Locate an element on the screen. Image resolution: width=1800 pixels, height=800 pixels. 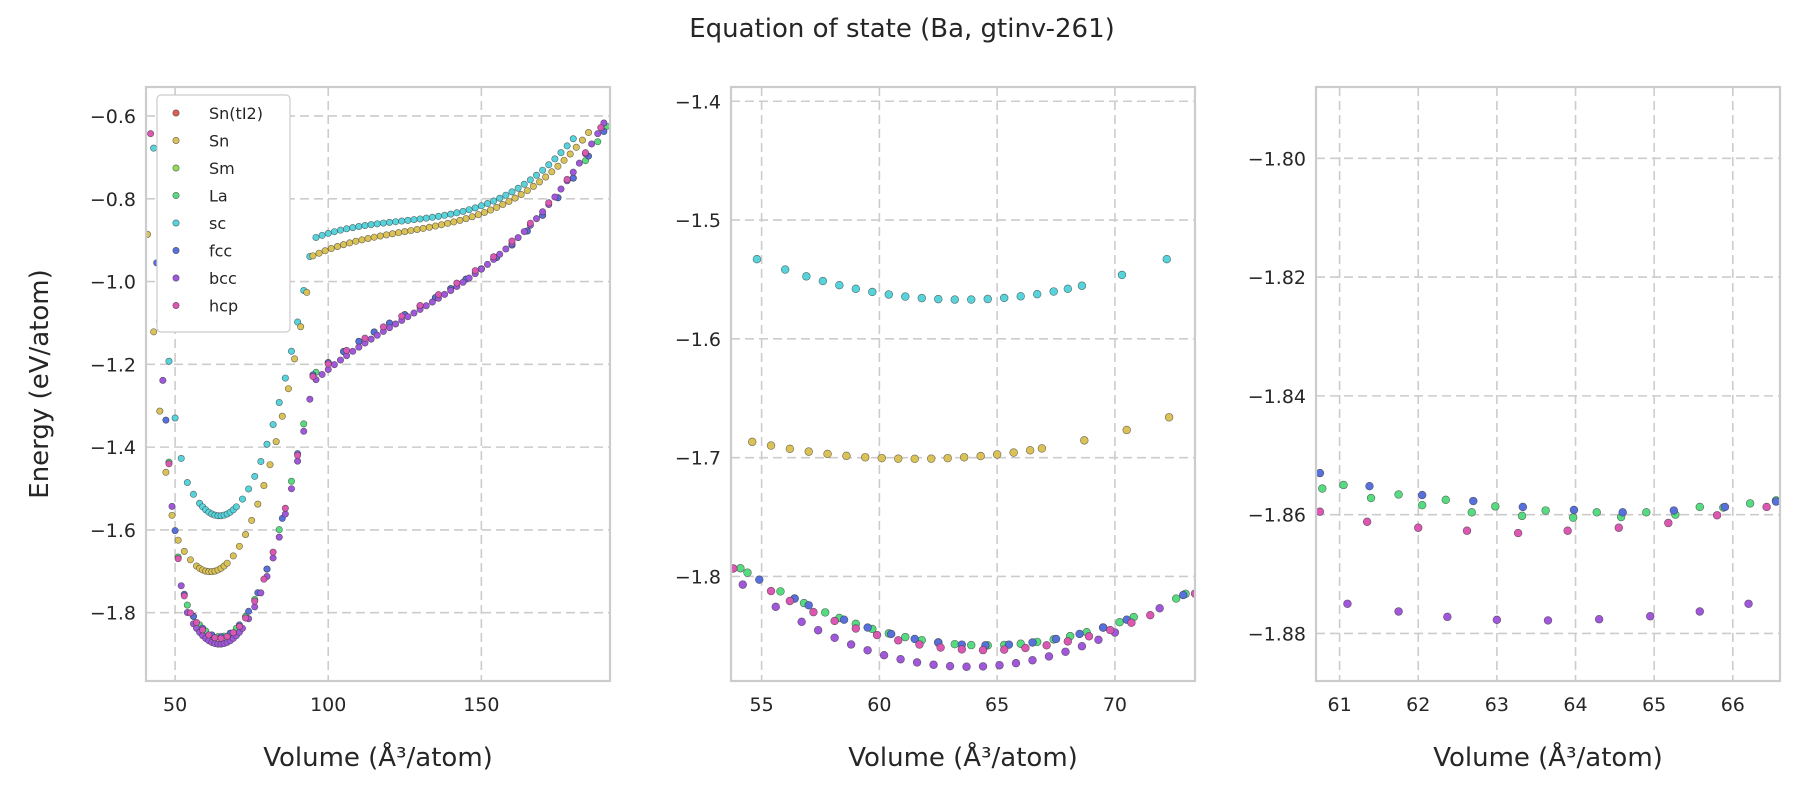
x-tick-label: 62 is located at coordinates (1418, 705).